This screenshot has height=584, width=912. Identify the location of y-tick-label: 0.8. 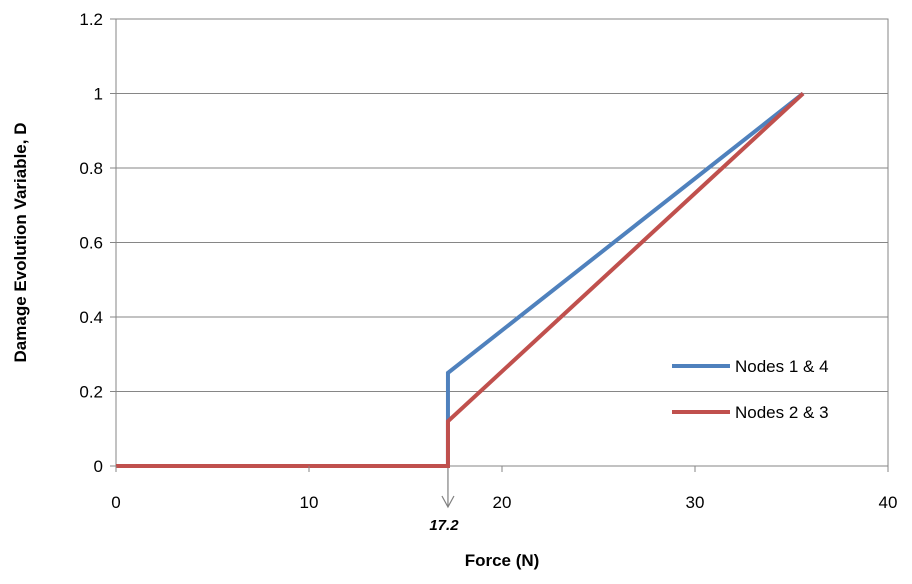
(91, 168).